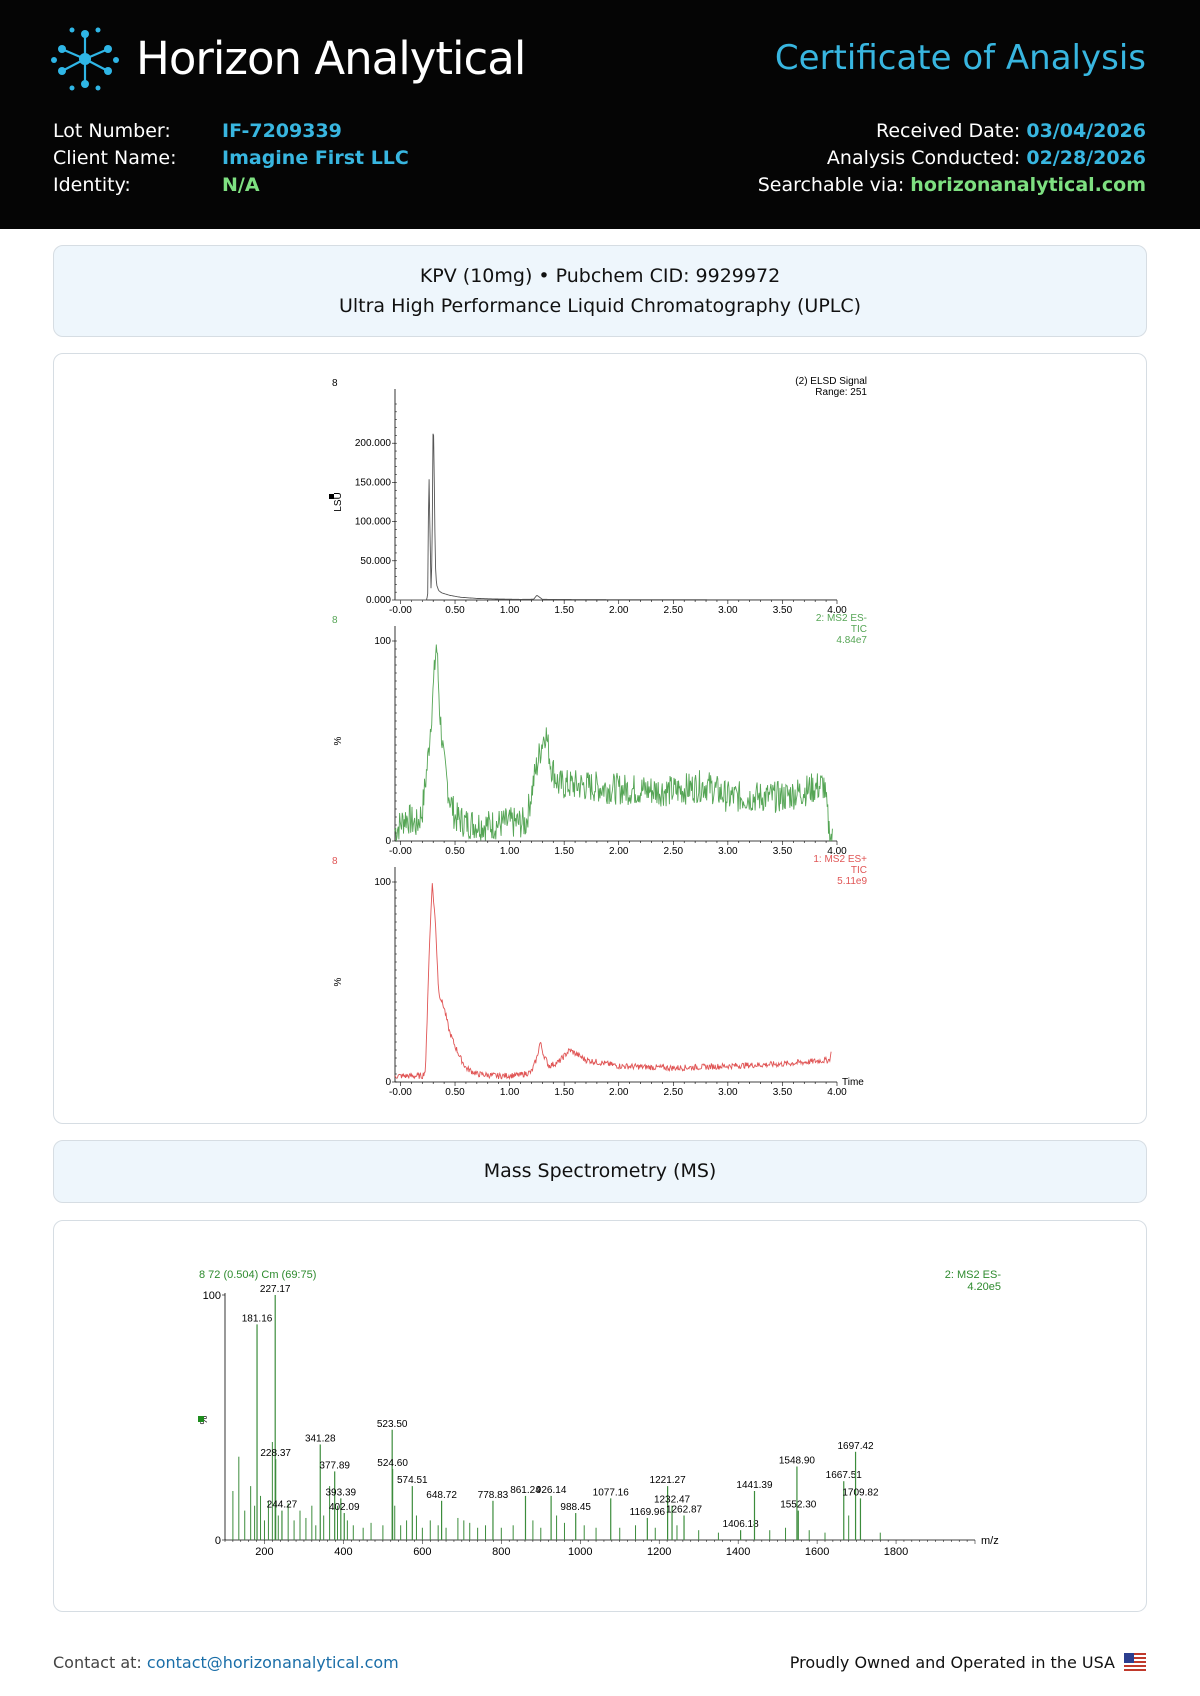  I want to click on brand-name: Horizon Analytical, so click(331, 58).